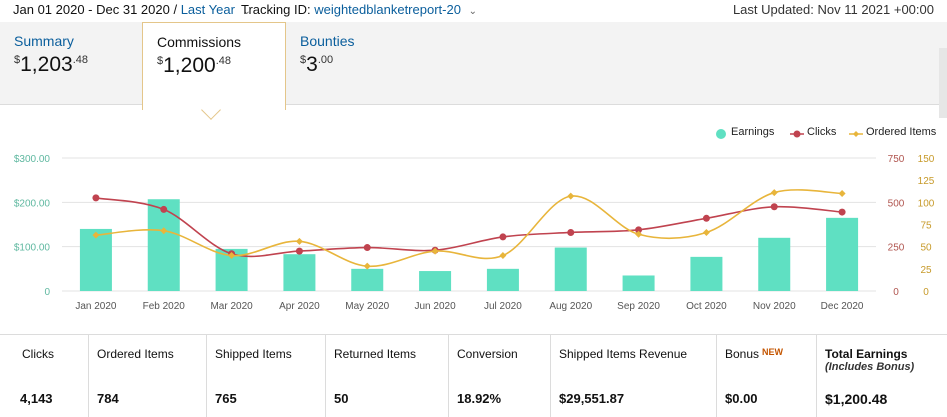 The width and height of the screenshot is (947, 417). Describe the element at coordinates (36, 398) in the screenshot. I see `stat-value: 4,143` at that location.